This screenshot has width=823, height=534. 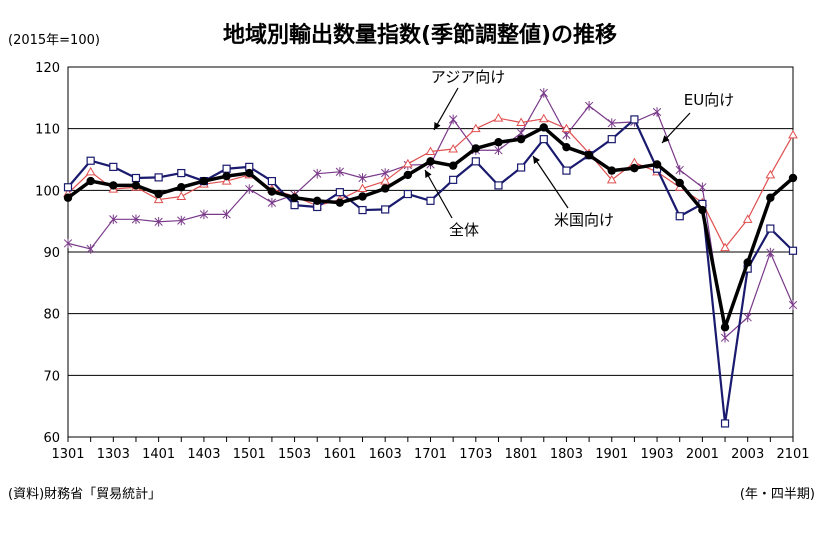 What do you see at coordinates (47, 130) in the screenshot?
I see `y-tick-label: 110` at bounding box center [47, 130].